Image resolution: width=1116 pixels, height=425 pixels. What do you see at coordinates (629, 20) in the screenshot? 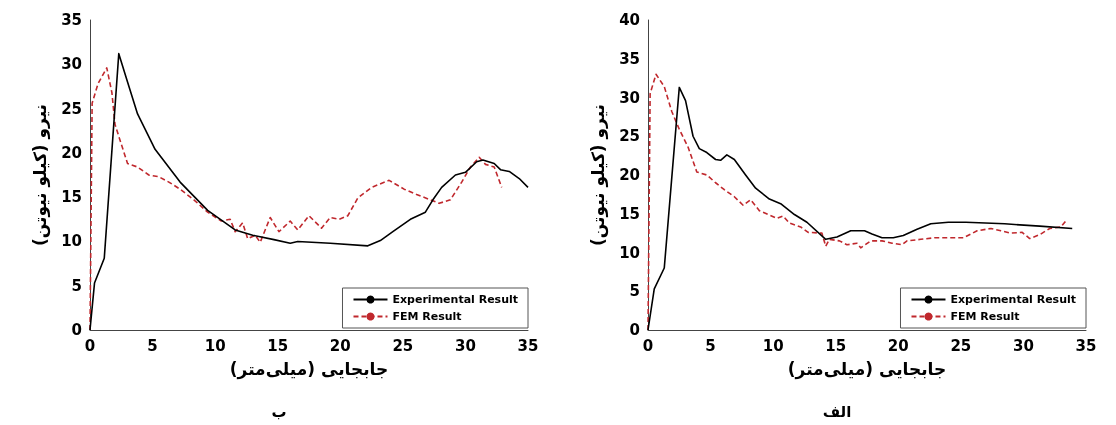
I see `y-tick-label: 40` at bounding box center [629, 20].